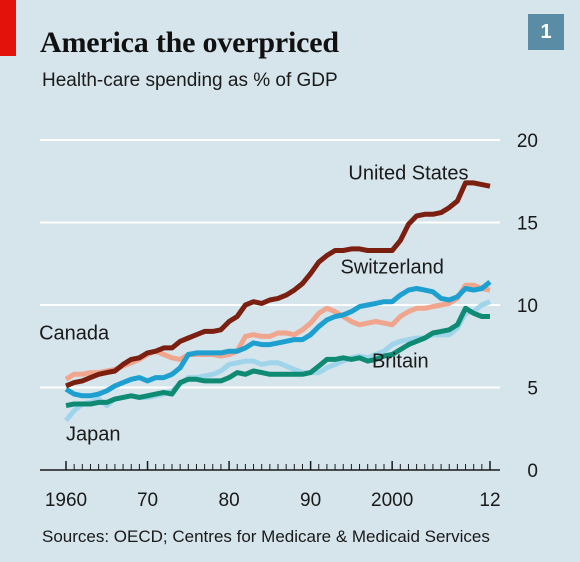 The height and width of the screenshot is (562, 580). I want to click on series-label-canada: Canada, so click(74, 334).